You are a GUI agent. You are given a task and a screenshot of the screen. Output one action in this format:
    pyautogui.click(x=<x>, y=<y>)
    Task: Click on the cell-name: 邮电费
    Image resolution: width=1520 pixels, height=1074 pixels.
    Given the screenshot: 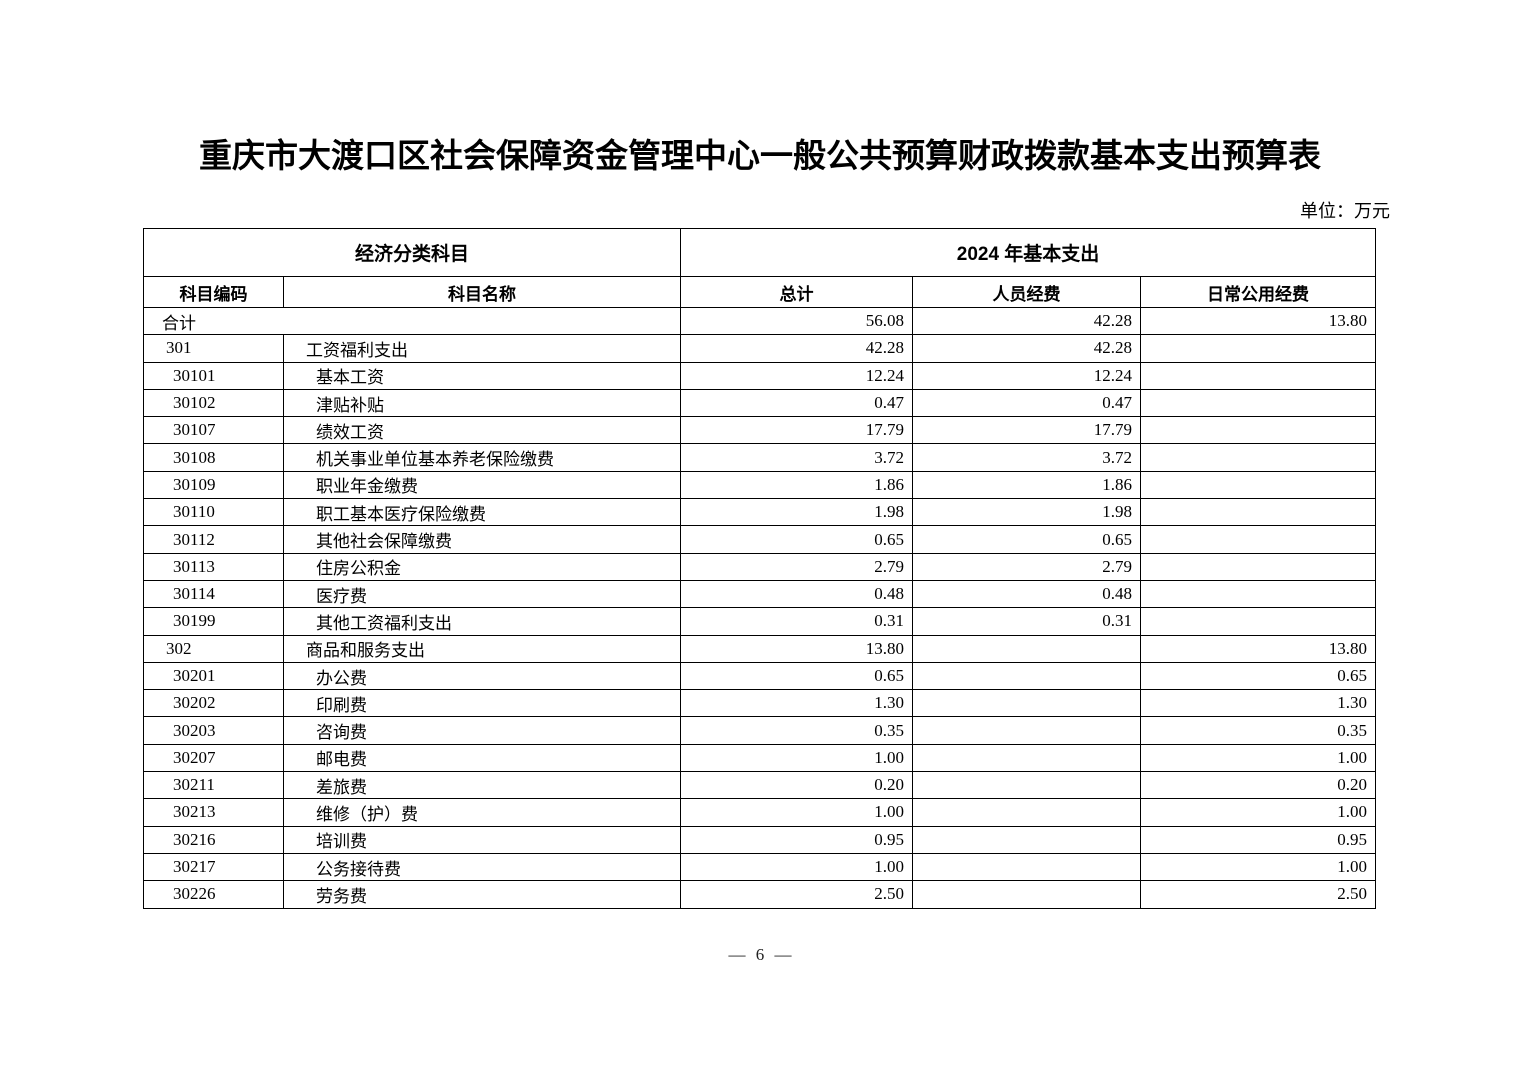 What is the action you would take?
    pyautogui.click(x=482, y=758)
    